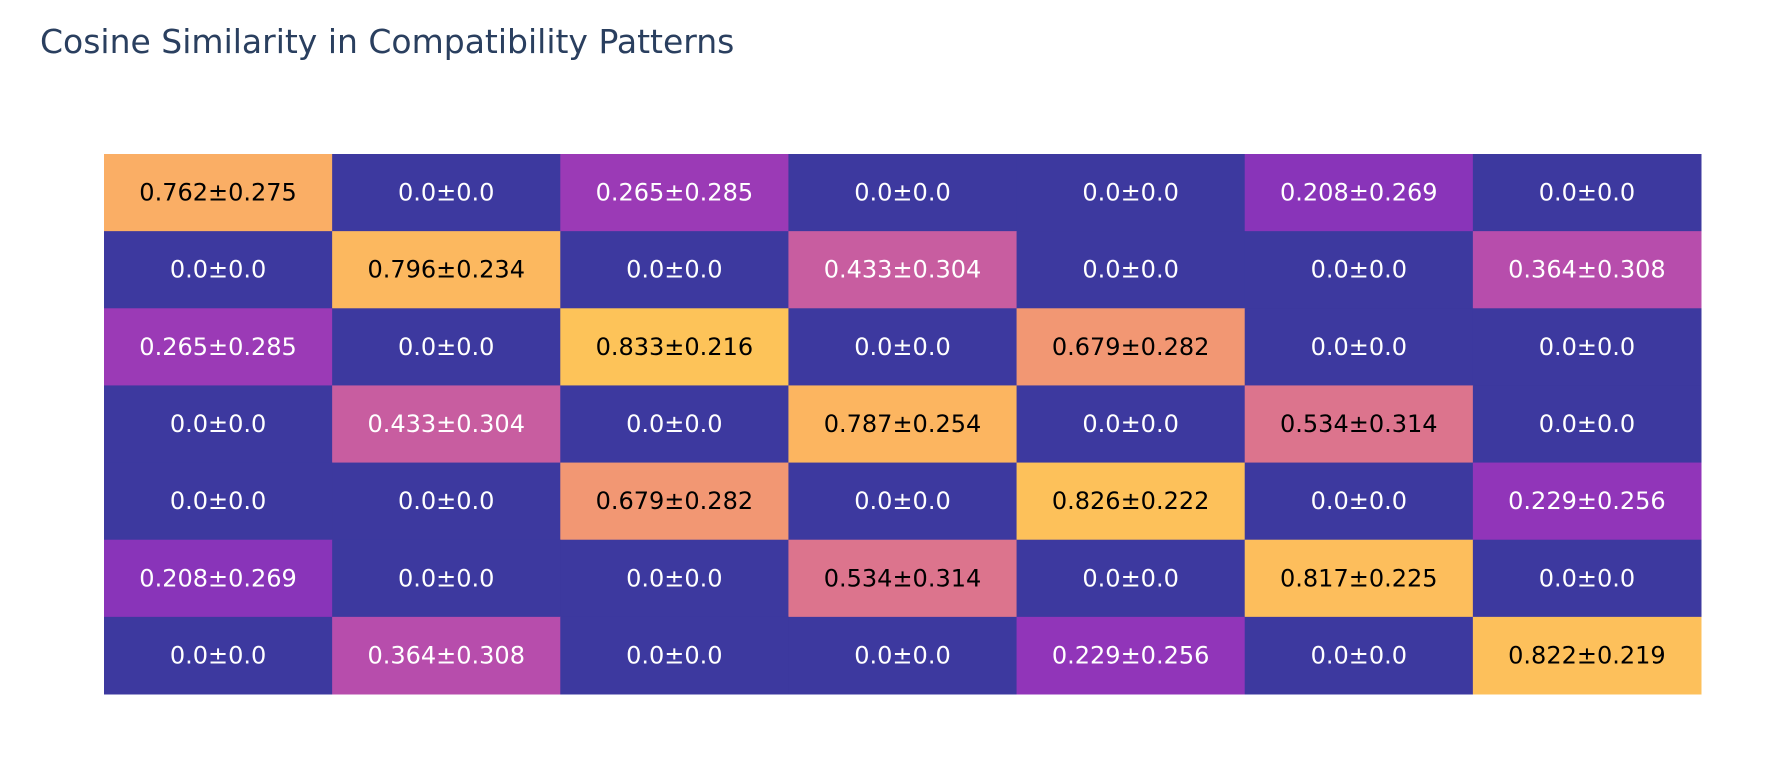 Image resolution: width=1792 pixels, height=774 pixels. I want to click on heatmap-cell-r3-c4, so click(1131, 424).